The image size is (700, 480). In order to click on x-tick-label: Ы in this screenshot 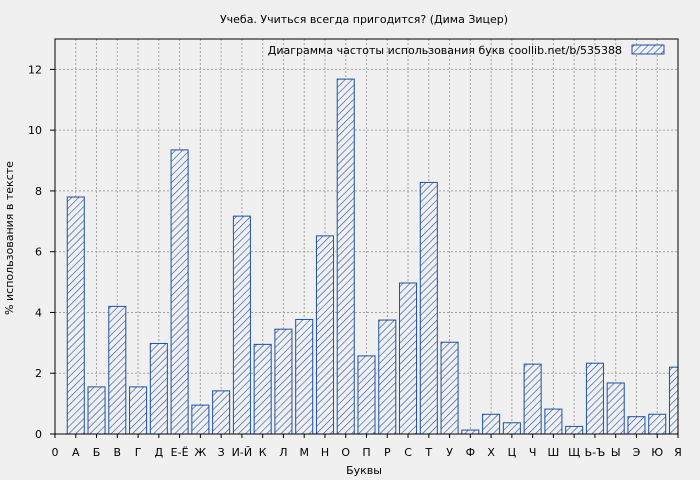, I will do `click(616, 452)`.